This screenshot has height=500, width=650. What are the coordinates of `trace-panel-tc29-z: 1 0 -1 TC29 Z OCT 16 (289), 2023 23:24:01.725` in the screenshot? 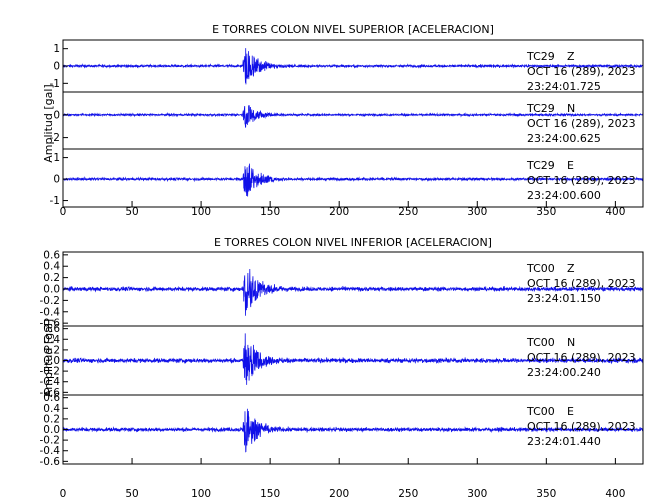 It's located at (347, 66).